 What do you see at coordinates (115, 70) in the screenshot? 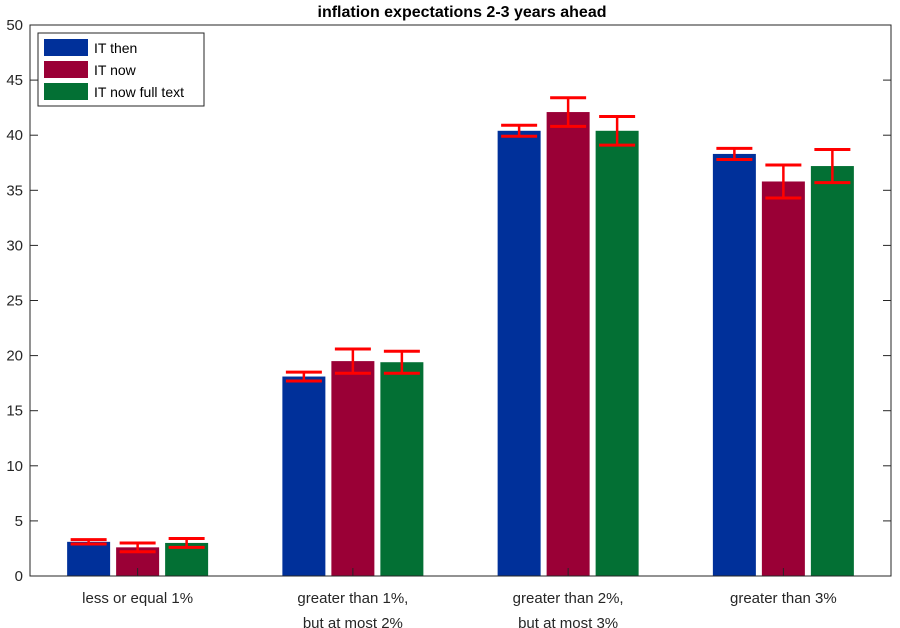
I see `legend-label: IT now` at bounding box center [115, 70].